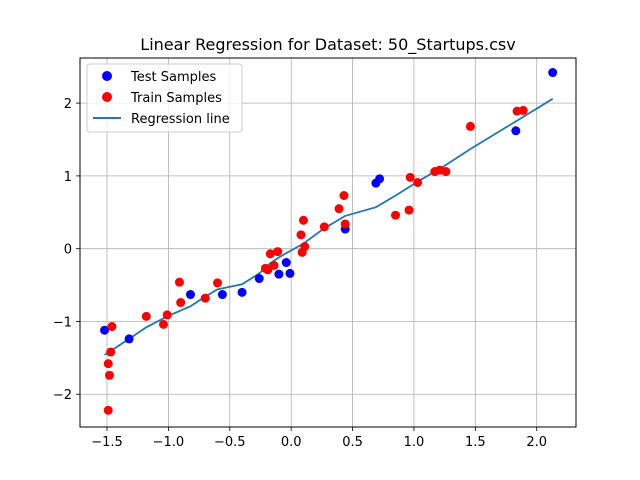 The width and height of the screenshot is (640, 480). Describe the element at coordinates (176, 98) in the screenshot. I see `legend-label-train: Train Samples` at that location.